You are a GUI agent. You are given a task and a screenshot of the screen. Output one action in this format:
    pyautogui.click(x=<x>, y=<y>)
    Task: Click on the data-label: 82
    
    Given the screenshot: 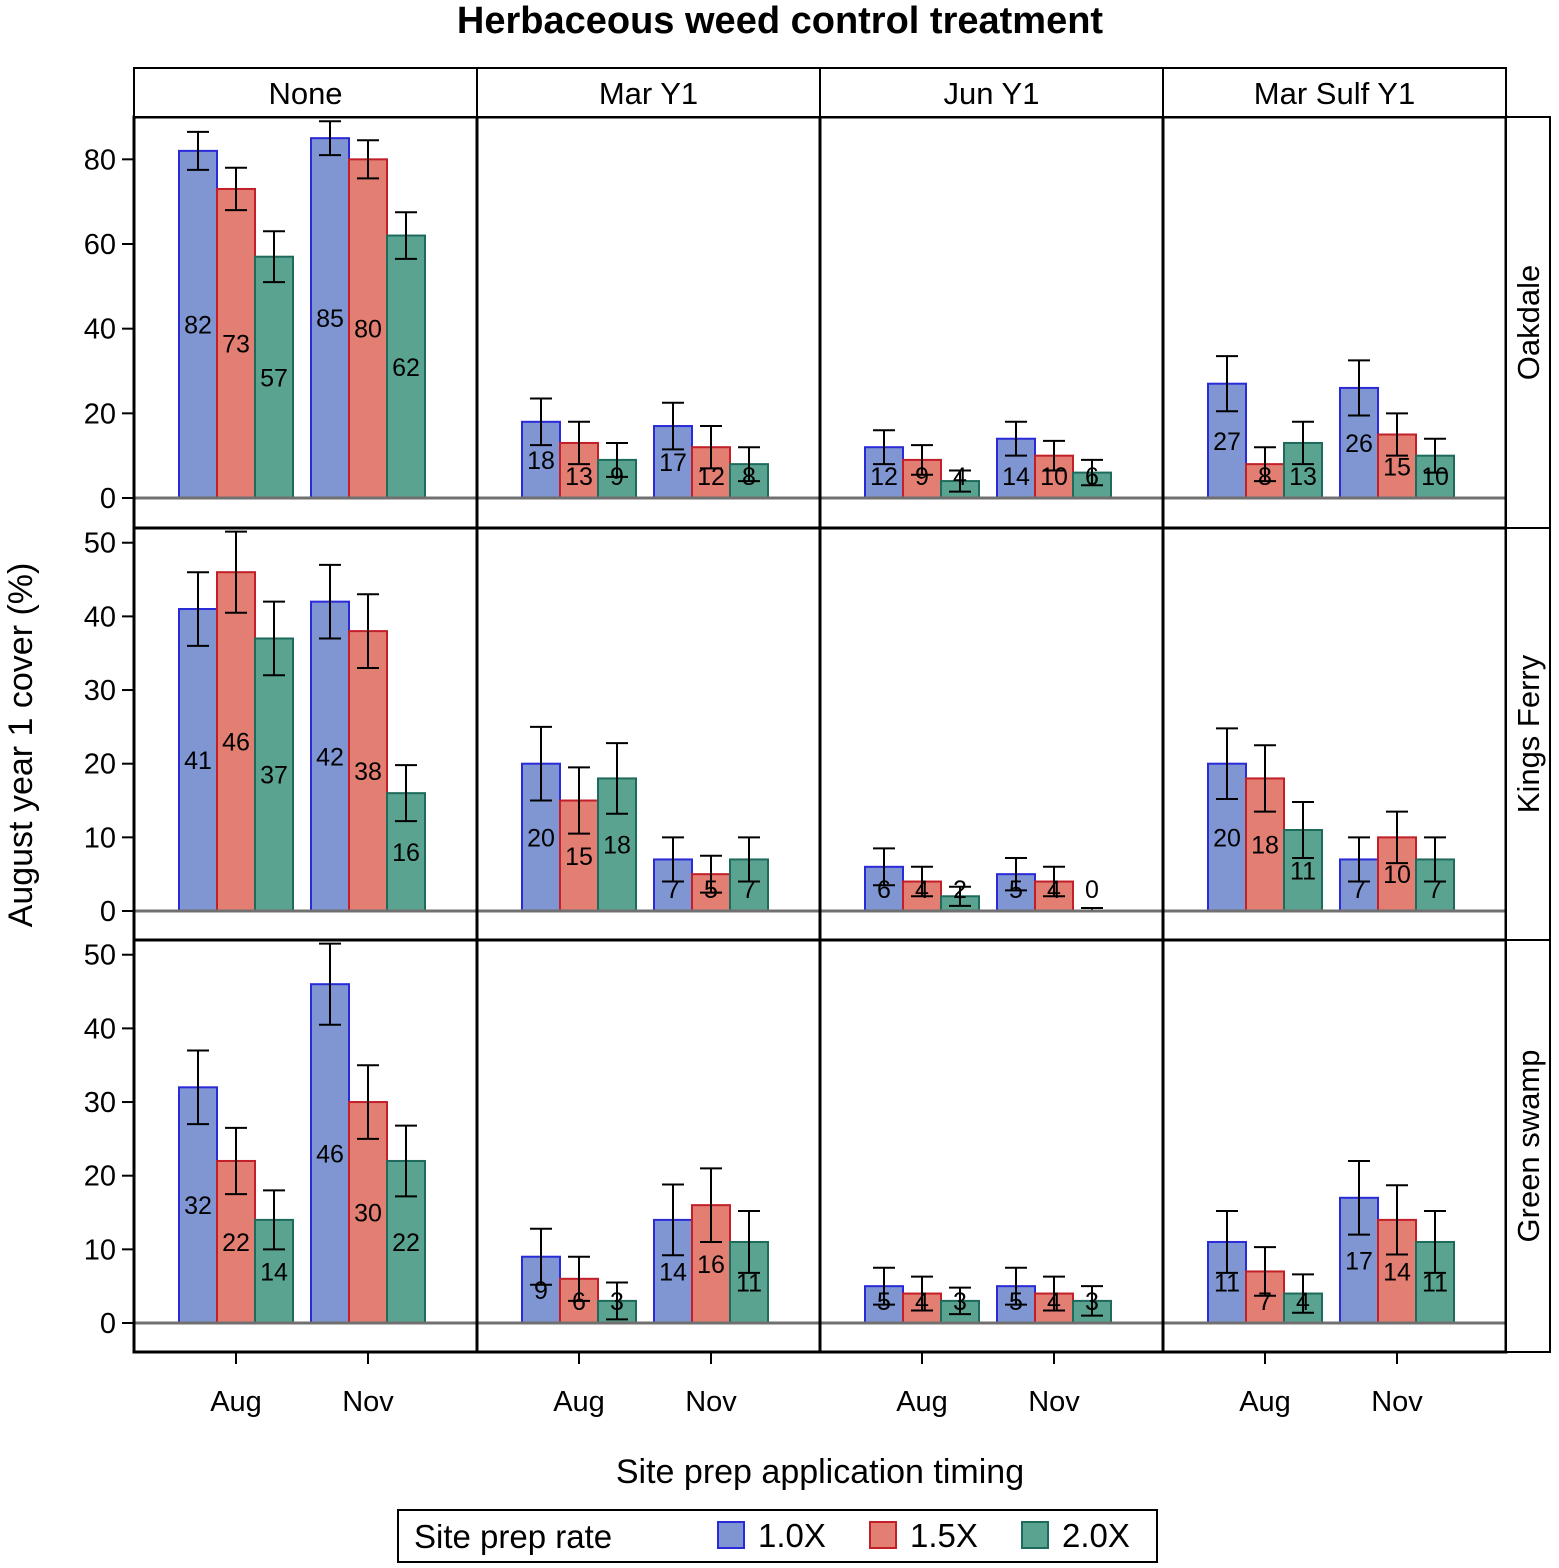 What is the action you would take?
    pyautogui.click(x=198, y=325)
    